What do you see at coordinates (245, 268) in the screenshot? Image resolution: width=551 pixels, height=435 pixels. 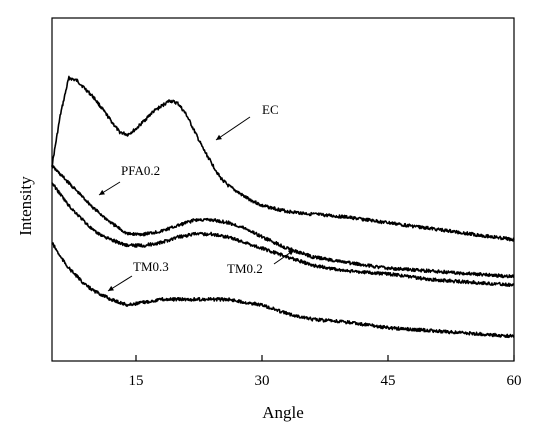 I see `annotation-label-tm0-2: TM0.2` at bounding box center [245, 268].